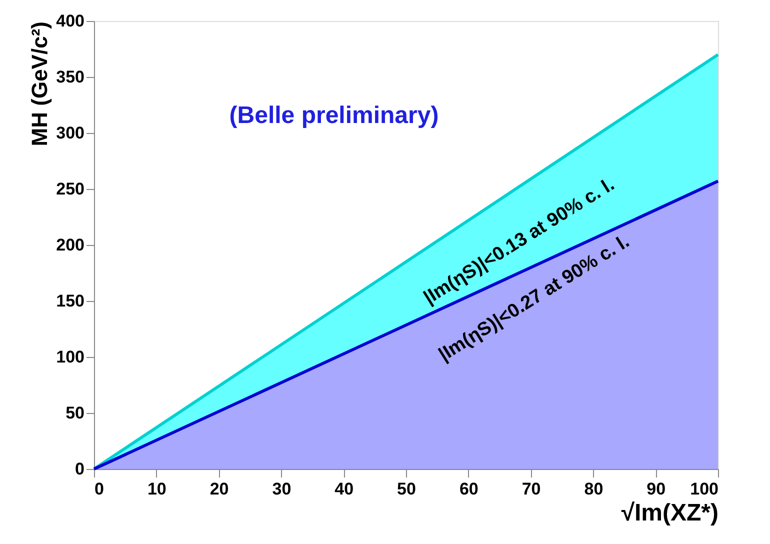 This screenshot has width=770, height=544. What do you see at coordinates (70, 301) in the screenshot?
I see `y-tick-label: 150` at bounding box center [70, 301].